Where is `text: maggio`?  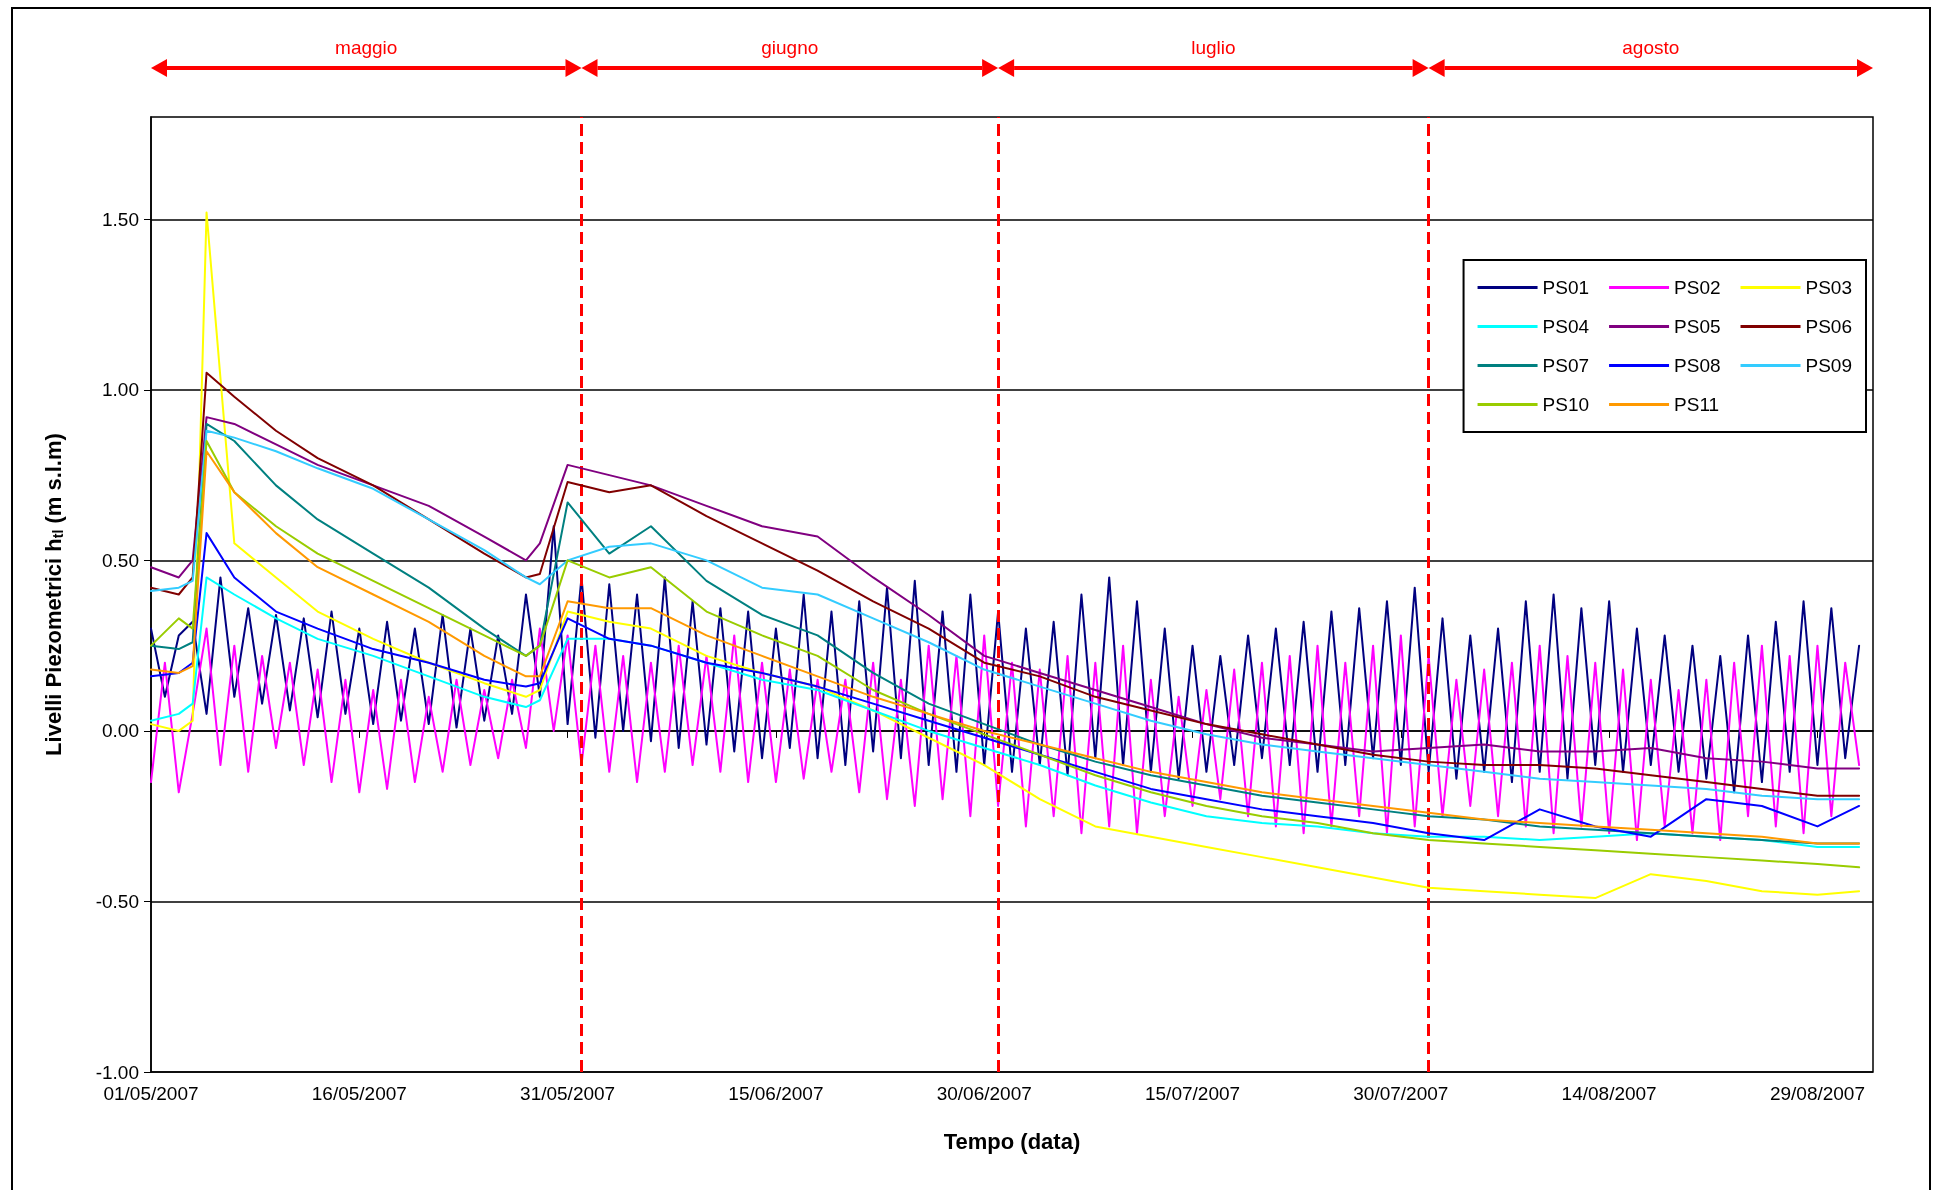 text: maggio is located at coordinates (366, 48).